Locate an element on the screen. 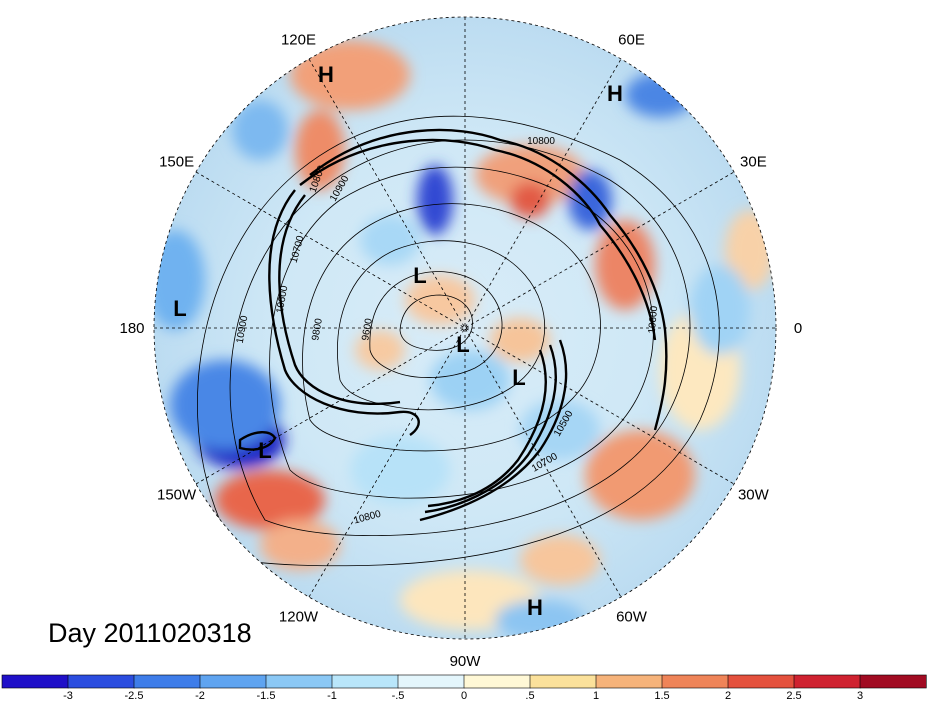 Image resolution: width=928 pixels, height=702 pixels. longitude-label: 0 is located at coordinates (798, 328).